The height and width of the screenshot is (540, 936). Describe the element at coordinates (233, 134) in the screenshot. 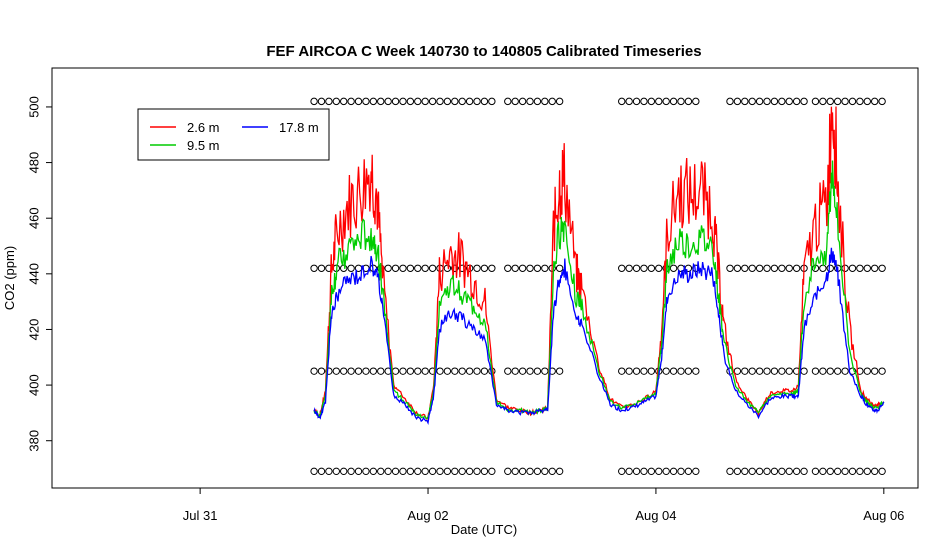

I see `legend: 2.6 m 9.5 m 17.8 m` at that location.